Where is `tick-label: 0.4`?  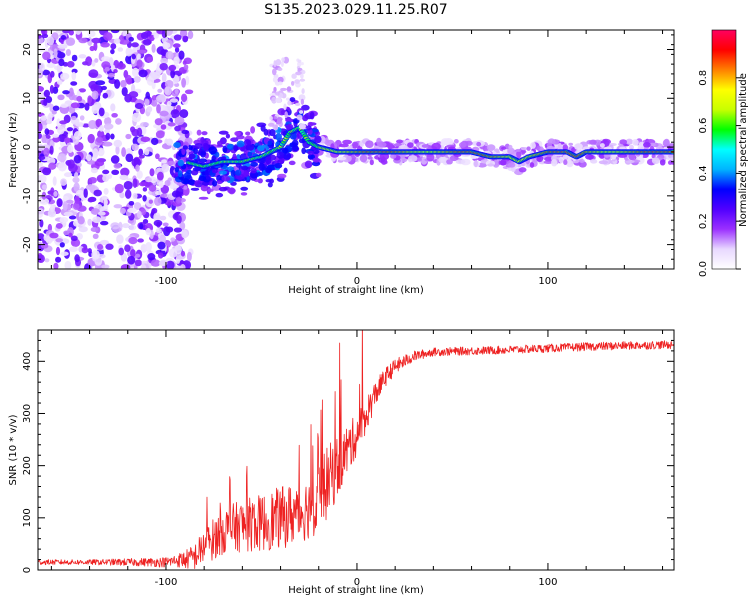 tick-label: 0.4 is located at coordinates (703, 173).